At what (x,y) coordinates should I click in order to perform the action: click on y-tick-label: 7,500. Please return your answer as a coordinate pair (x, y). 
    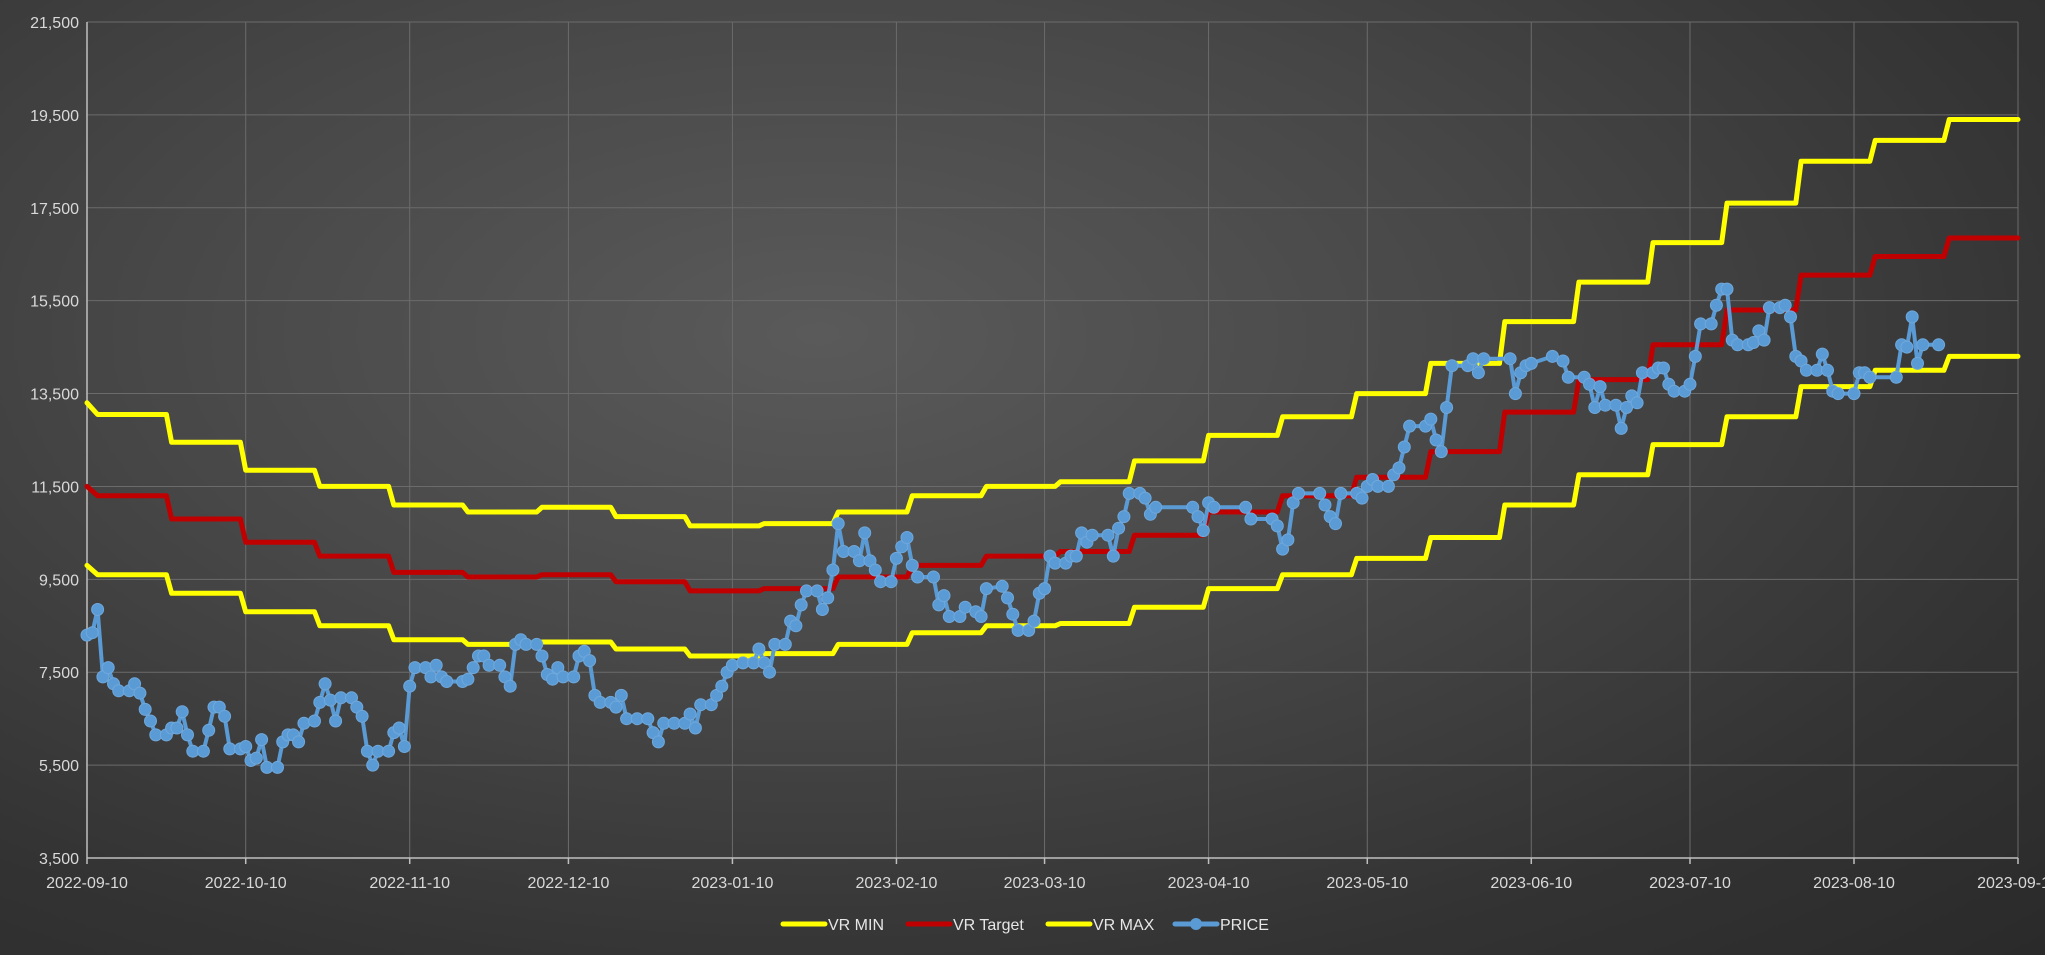
    Looking at the image, I should click on (59, 673).